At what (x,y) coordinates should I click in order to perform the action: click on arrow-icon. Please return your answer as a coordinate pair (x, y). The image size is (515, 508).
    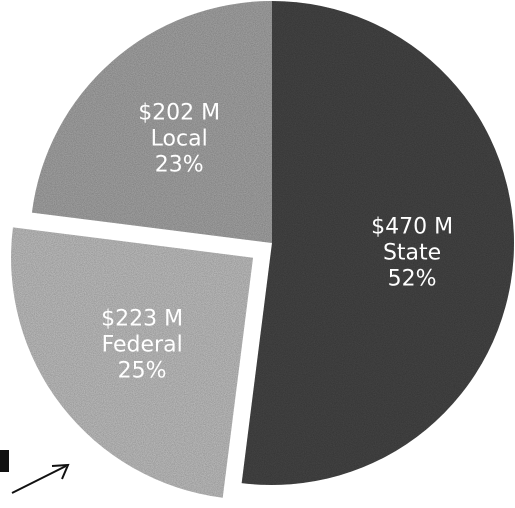
    Looking at the image, I should click on (34, 471).